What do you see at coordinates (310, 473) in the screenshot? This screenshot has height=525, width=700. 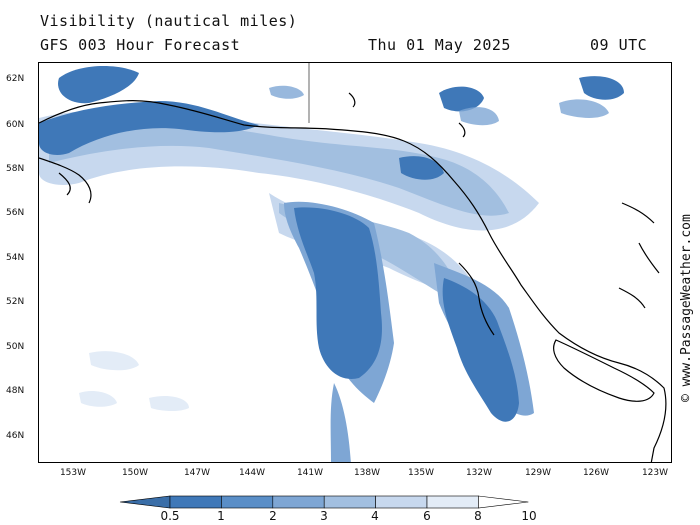 I see `longitude-label: 141W` at bounding box center [310, 473].